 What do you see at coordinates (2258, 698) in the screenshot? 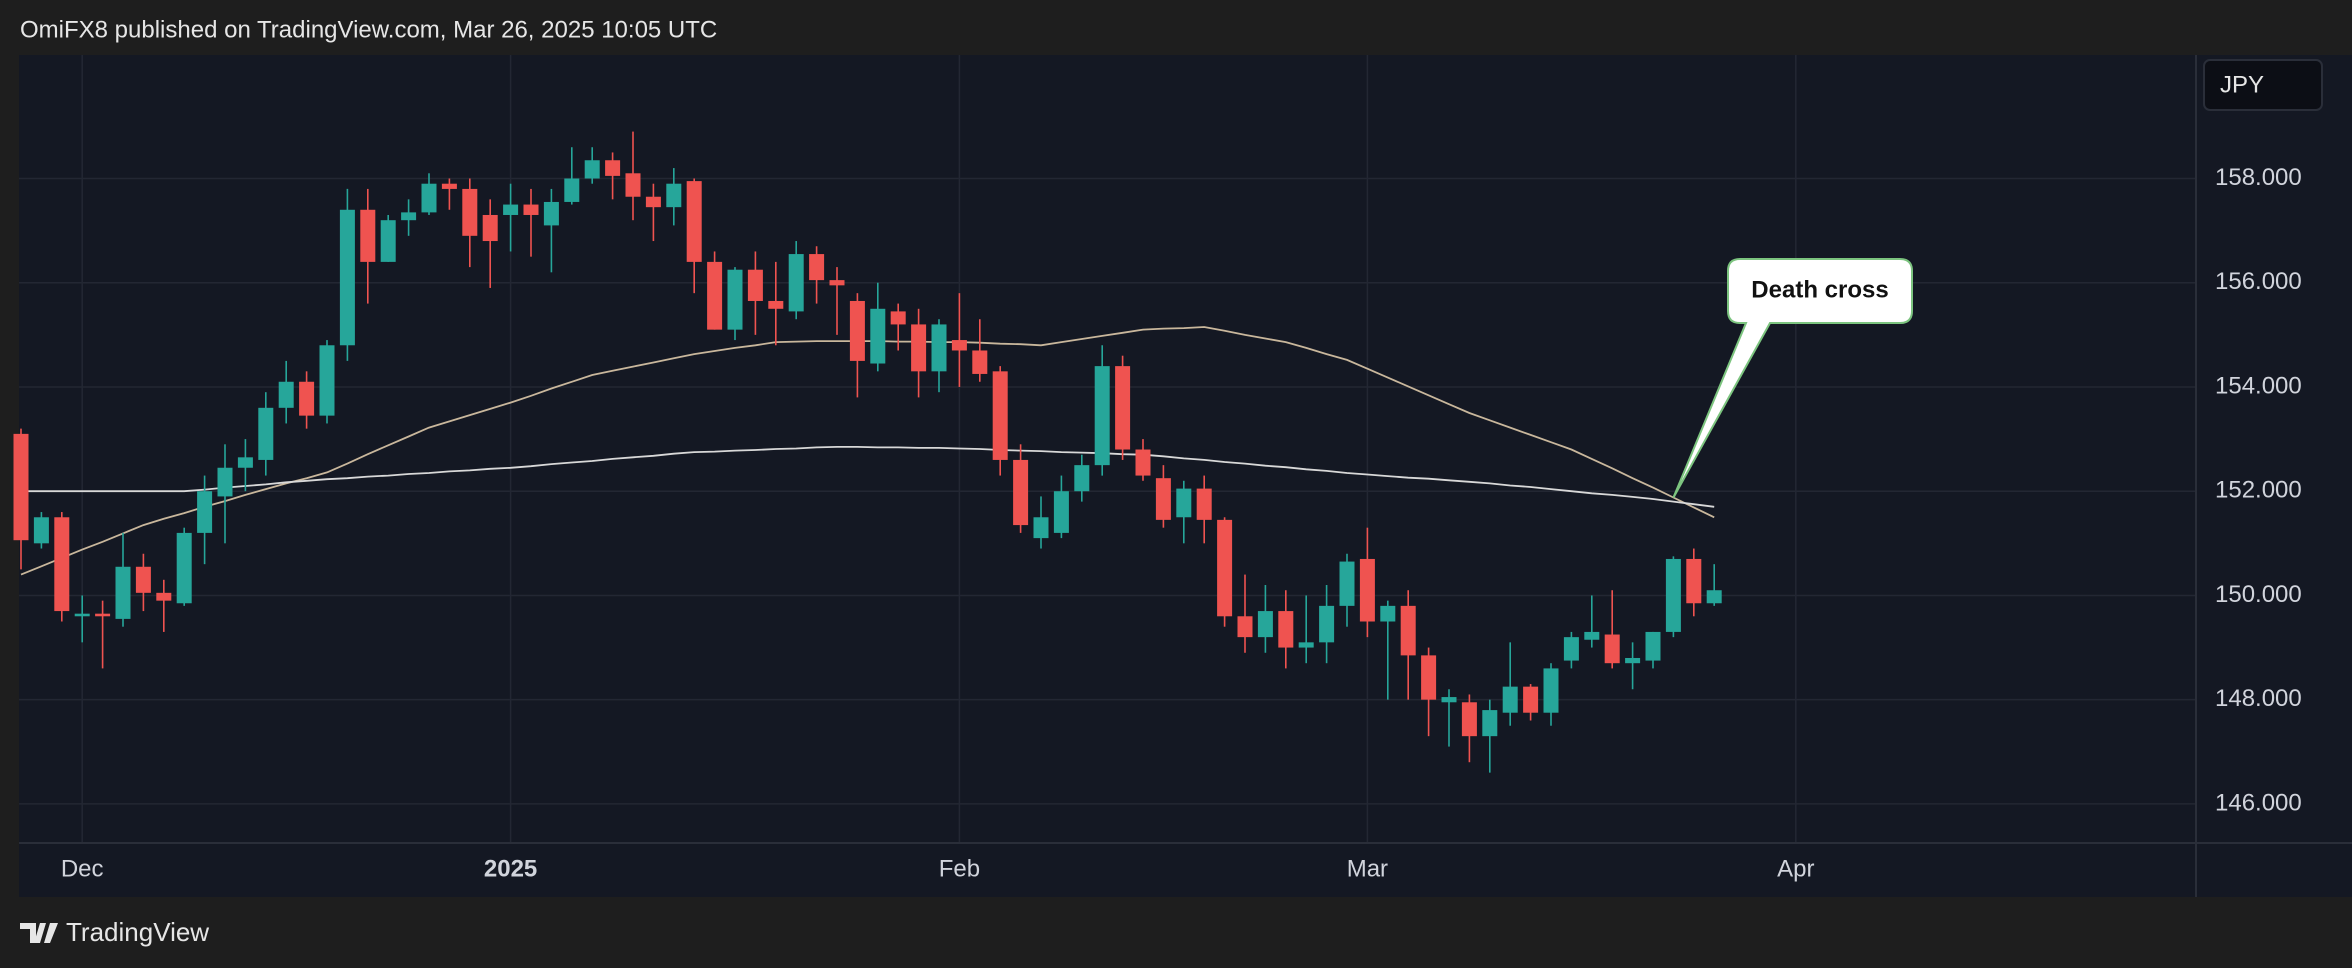
I see `y-tick-label: 148.000` at bounding box center [2258, 698].